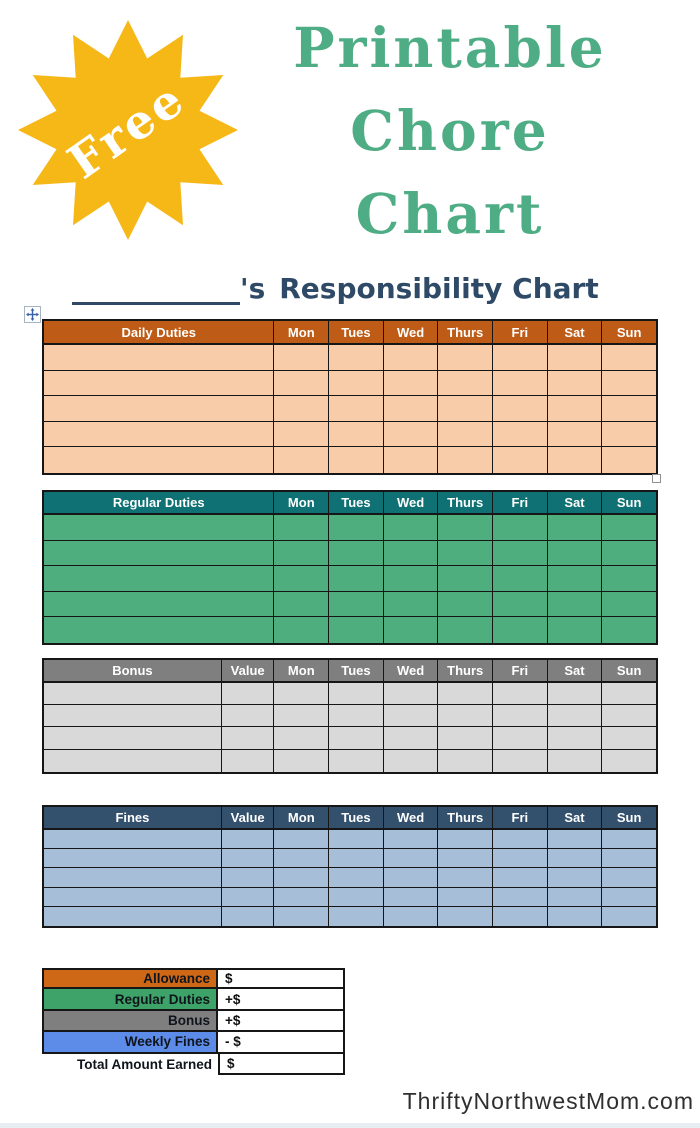 This screenshot has width=700, height=1128. Describe the element at coordinates (130, 1021) in the screenshot. I see `summary-label: Bonus` at that location.